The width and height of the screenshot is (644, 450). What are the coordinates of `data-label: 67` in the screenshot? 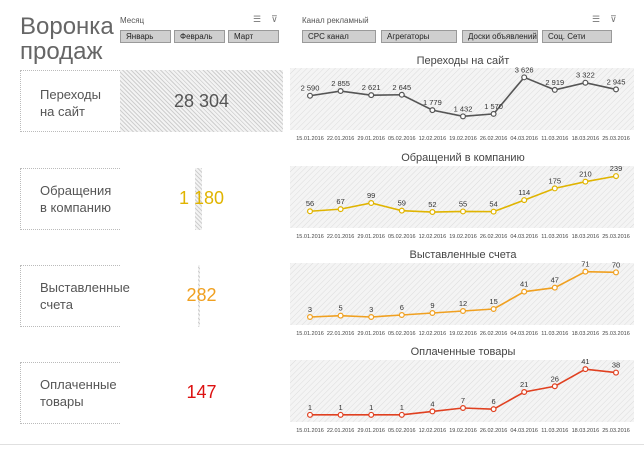 It's located at (340, 201).